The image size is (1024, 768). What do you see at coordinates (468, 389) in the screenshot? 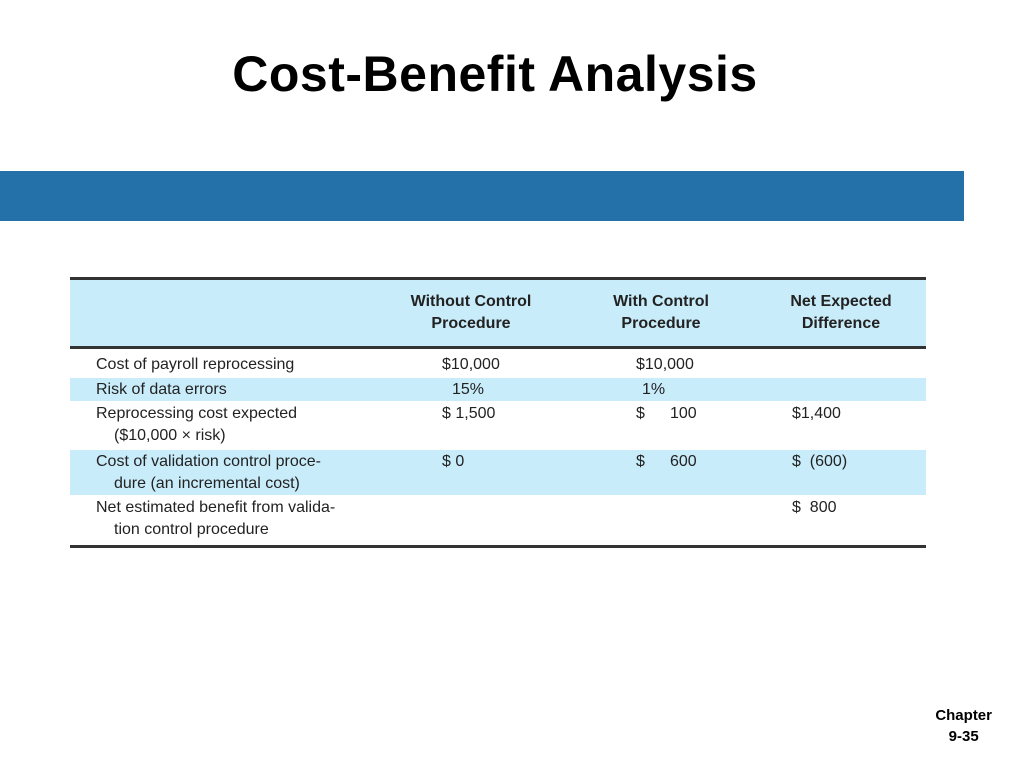
I see `cell-without-value: 15%` at bounding box center [468, 389].